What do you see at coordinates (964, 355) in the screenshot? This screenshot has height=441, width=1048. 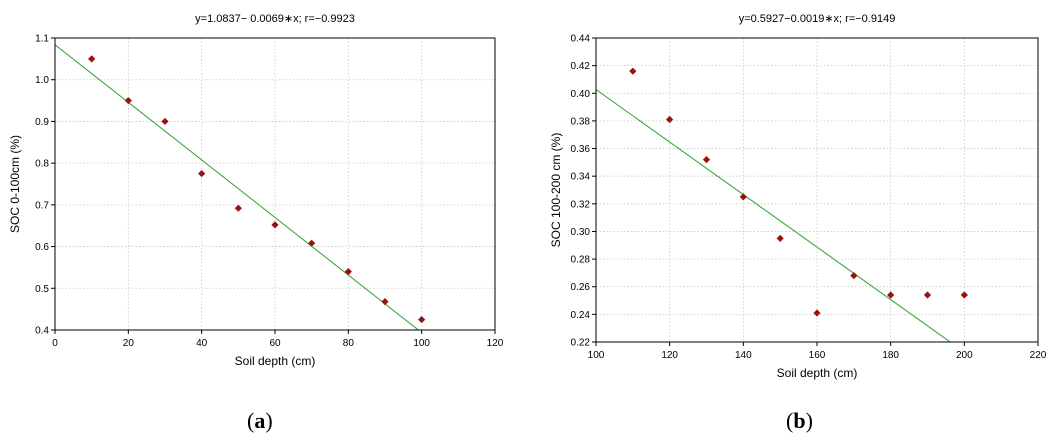 I see `x-tick-label: 200` at bounding box center [964, 355].